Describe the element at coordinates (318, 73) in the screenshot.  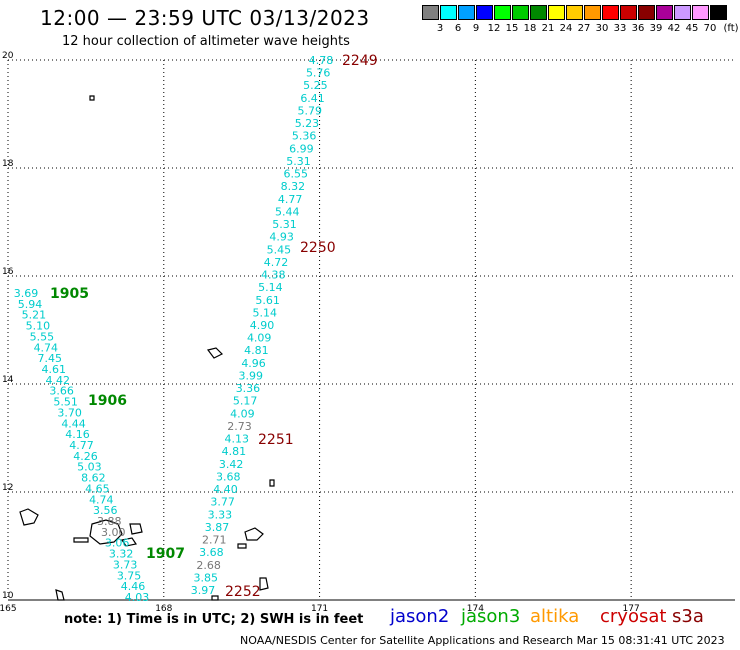
I see `wave-height-label: 5.76` at that location.